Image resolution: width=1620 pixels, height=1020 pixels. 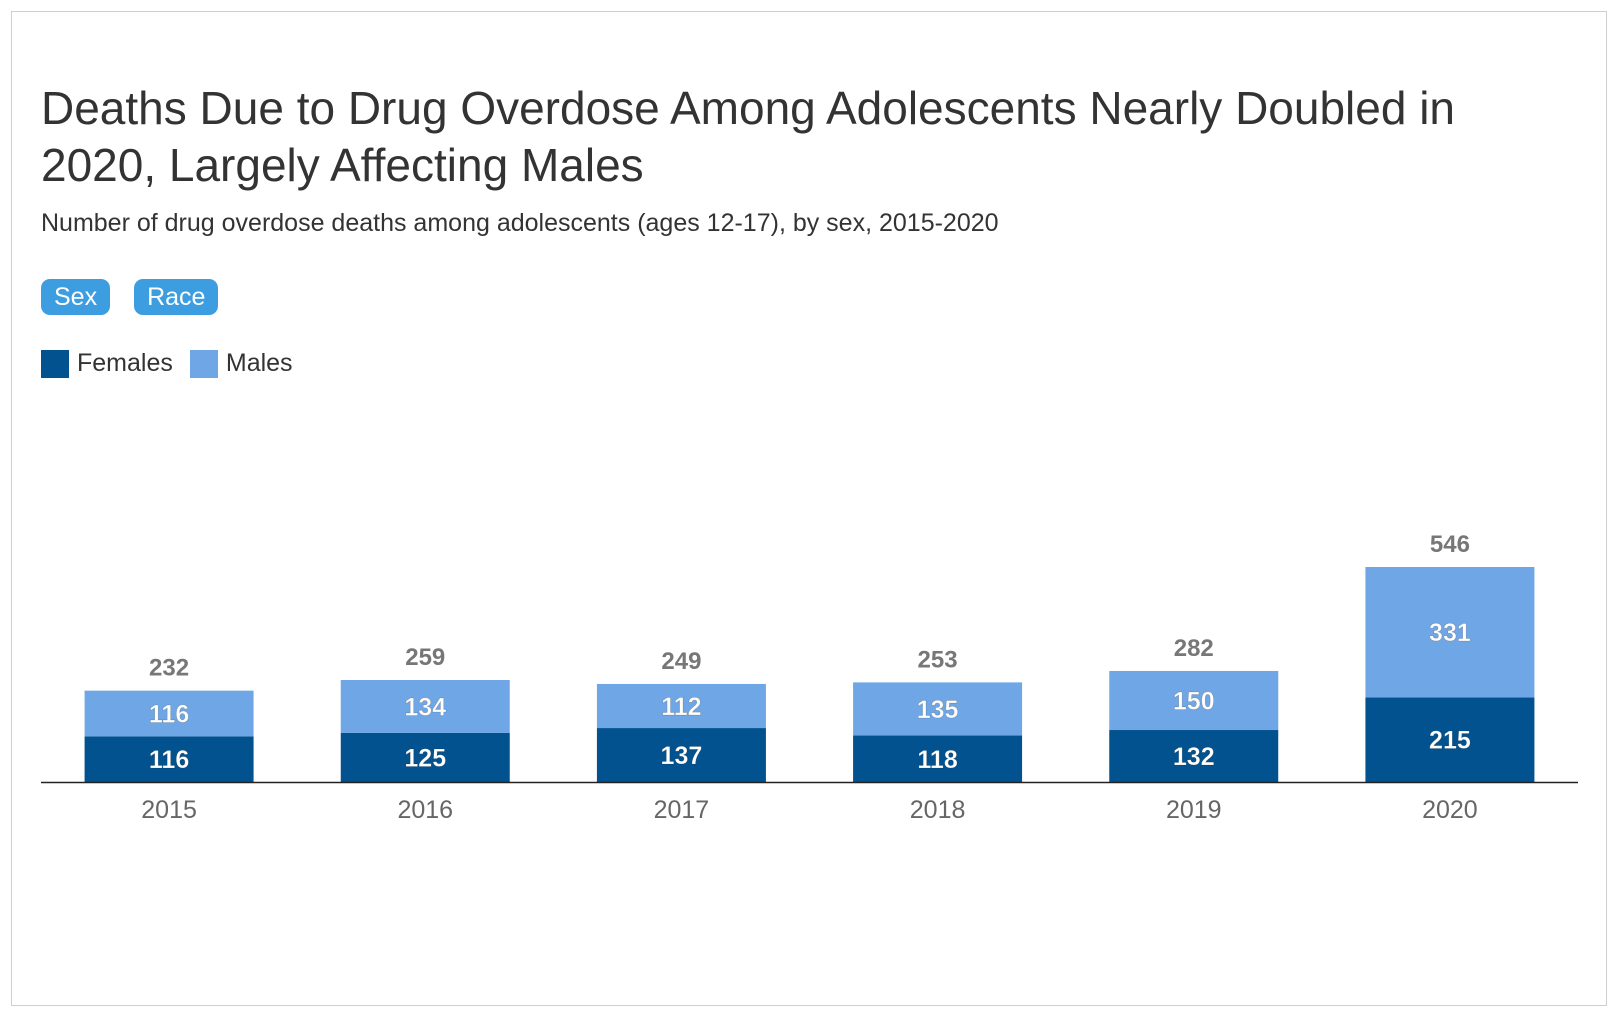 I want to click on bar-females-2017, so click(x=681, y=755).